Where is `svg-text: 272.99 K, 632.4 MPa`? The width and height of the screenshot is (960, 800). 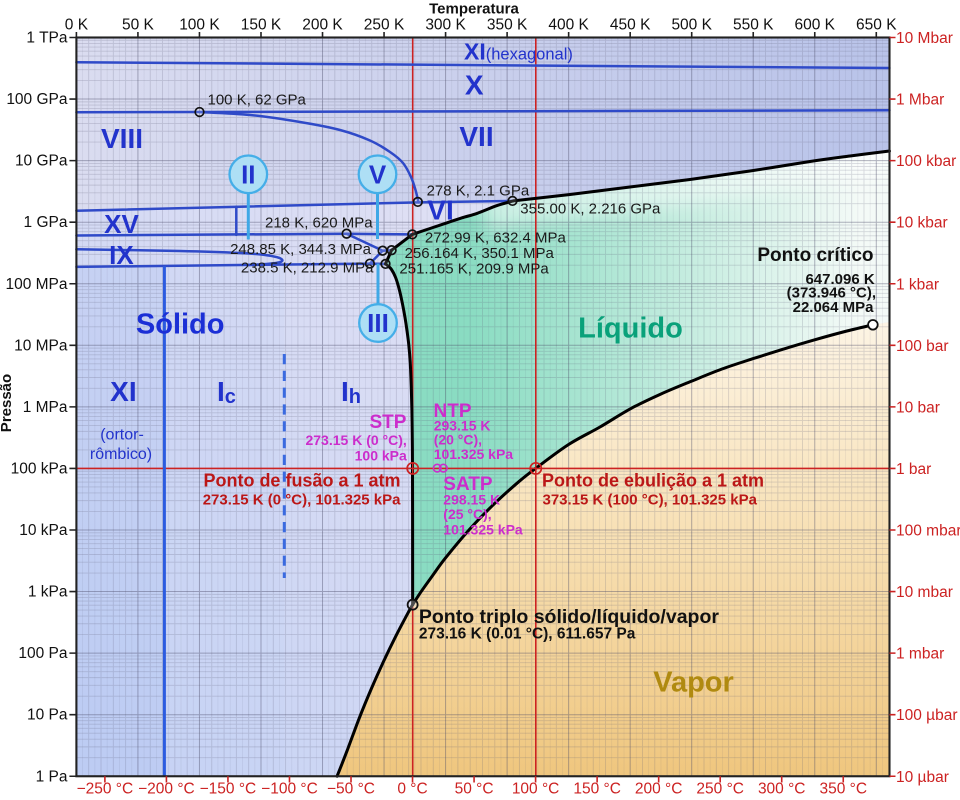
svg-text: 272.99 K, 632.4 MPa is located at coordinates (496, 238).